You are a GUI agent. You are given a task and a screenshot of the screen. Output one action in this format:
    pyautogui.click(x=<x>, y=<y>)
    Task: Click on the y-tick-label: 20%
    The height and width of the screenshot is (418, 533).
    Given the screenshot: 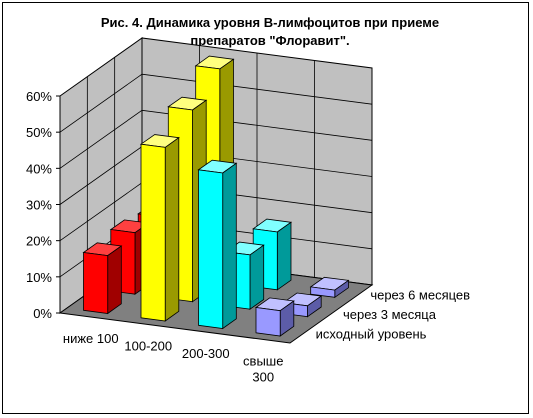 What is the action you would take?
    pyautogui.click(x=39, y=241)
    